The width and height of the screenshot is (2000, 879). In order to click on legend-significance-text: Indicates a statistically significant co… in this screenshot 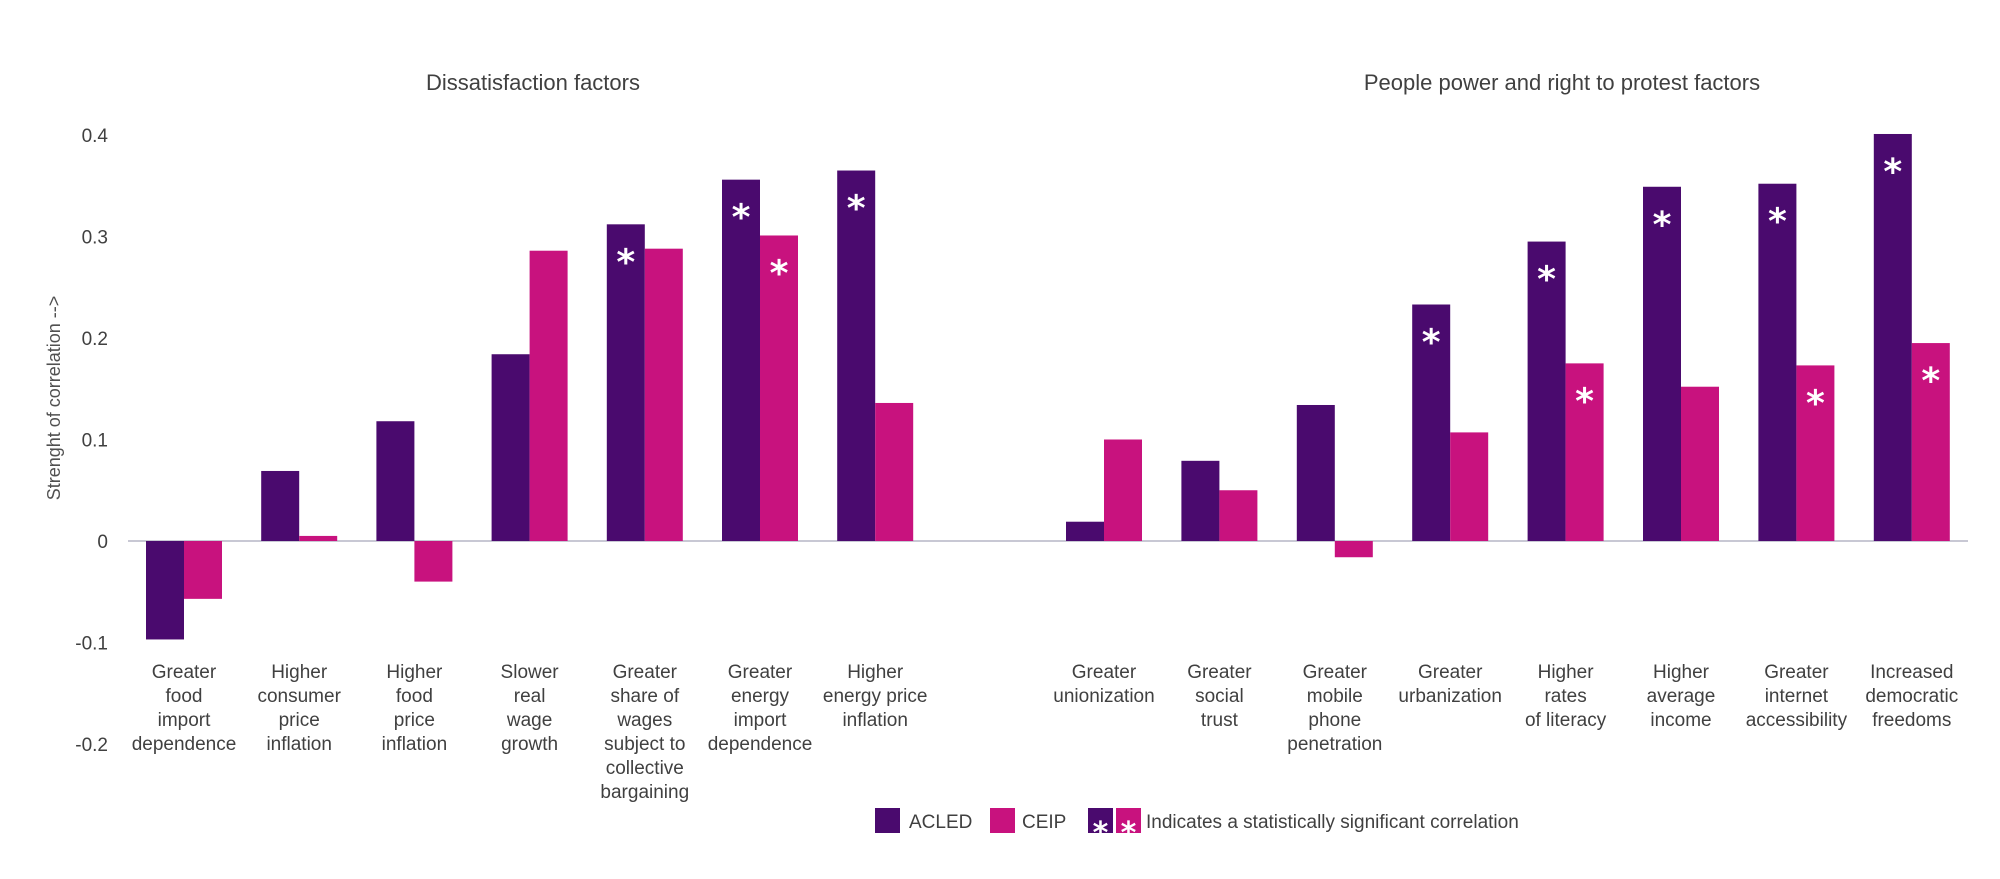, I will do `click(1332, 822)`.